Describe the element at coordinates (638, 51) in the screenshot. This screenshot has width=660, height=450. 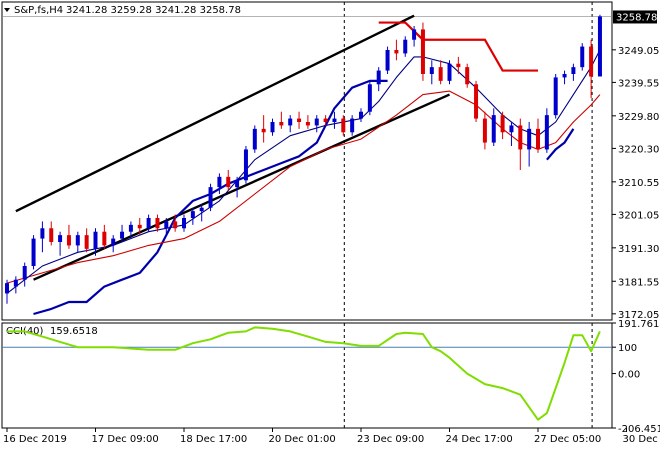
I see `price-y-tick-label: 3249.05` at that location.